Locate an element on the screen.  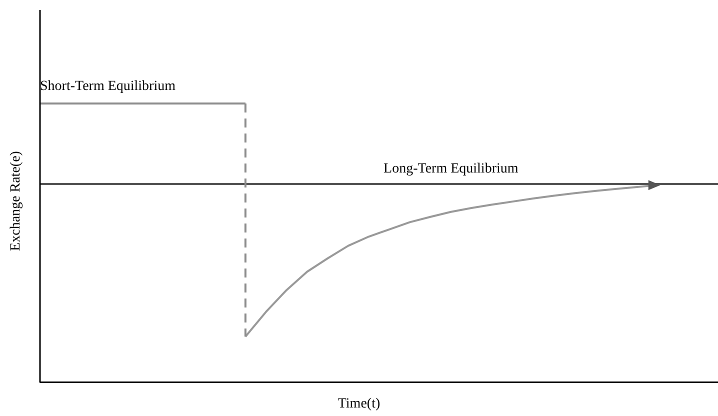
y-axis-title: Exchange Rate(e) is located at coordinates (16, 200).